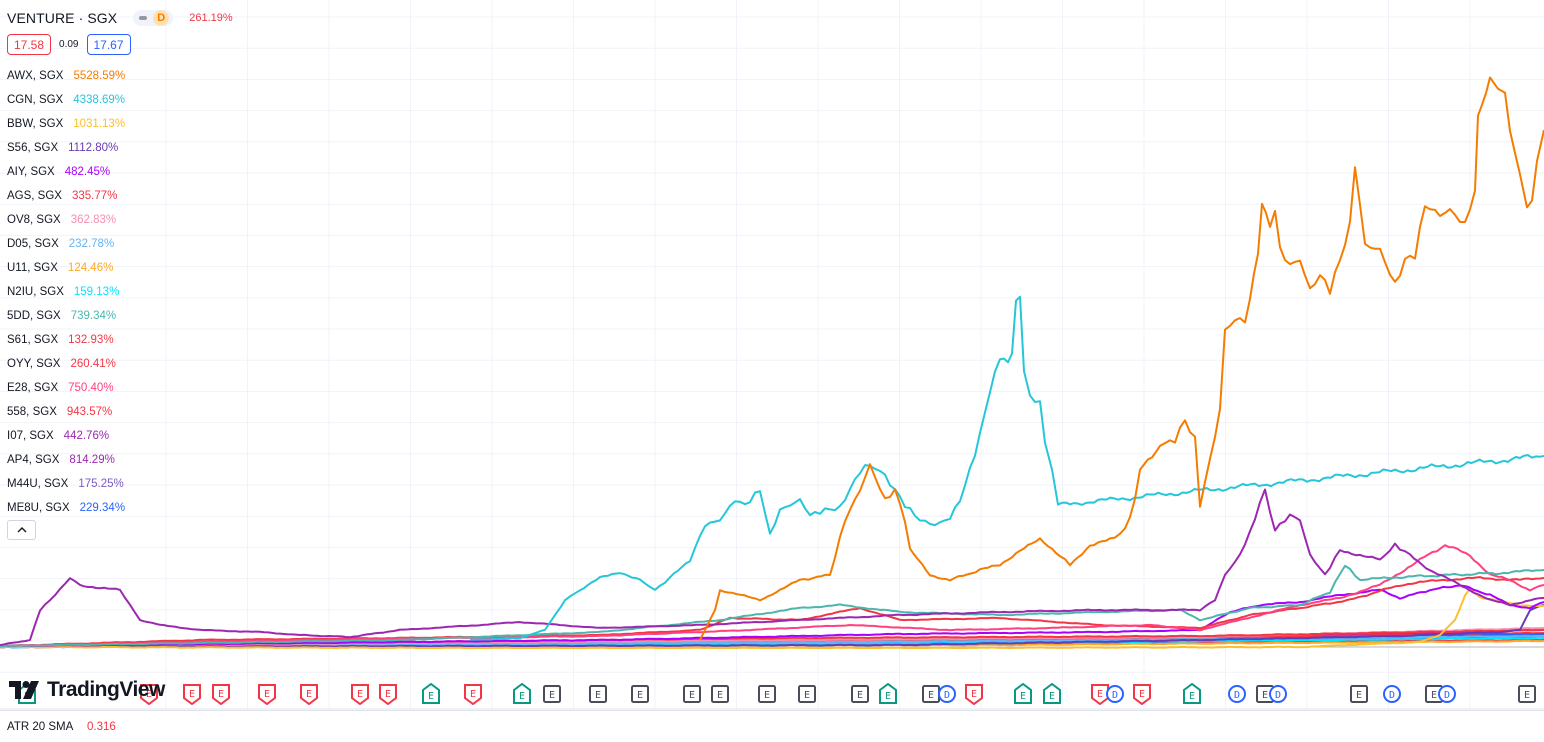  What do you see at coordinates (66, 436) in the screenshot?
I see `legend-item: I07, SGX 442.76%` at bounding box center [66, 436].